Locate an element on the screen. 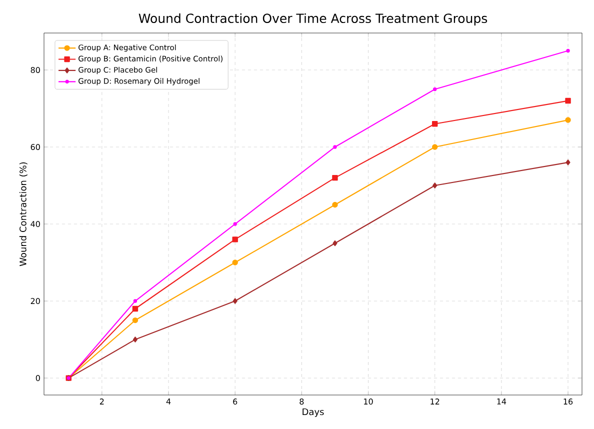  chart-title: Wound Contraction Over Time Across Treatment Groups is located at coordinates (313, 19).